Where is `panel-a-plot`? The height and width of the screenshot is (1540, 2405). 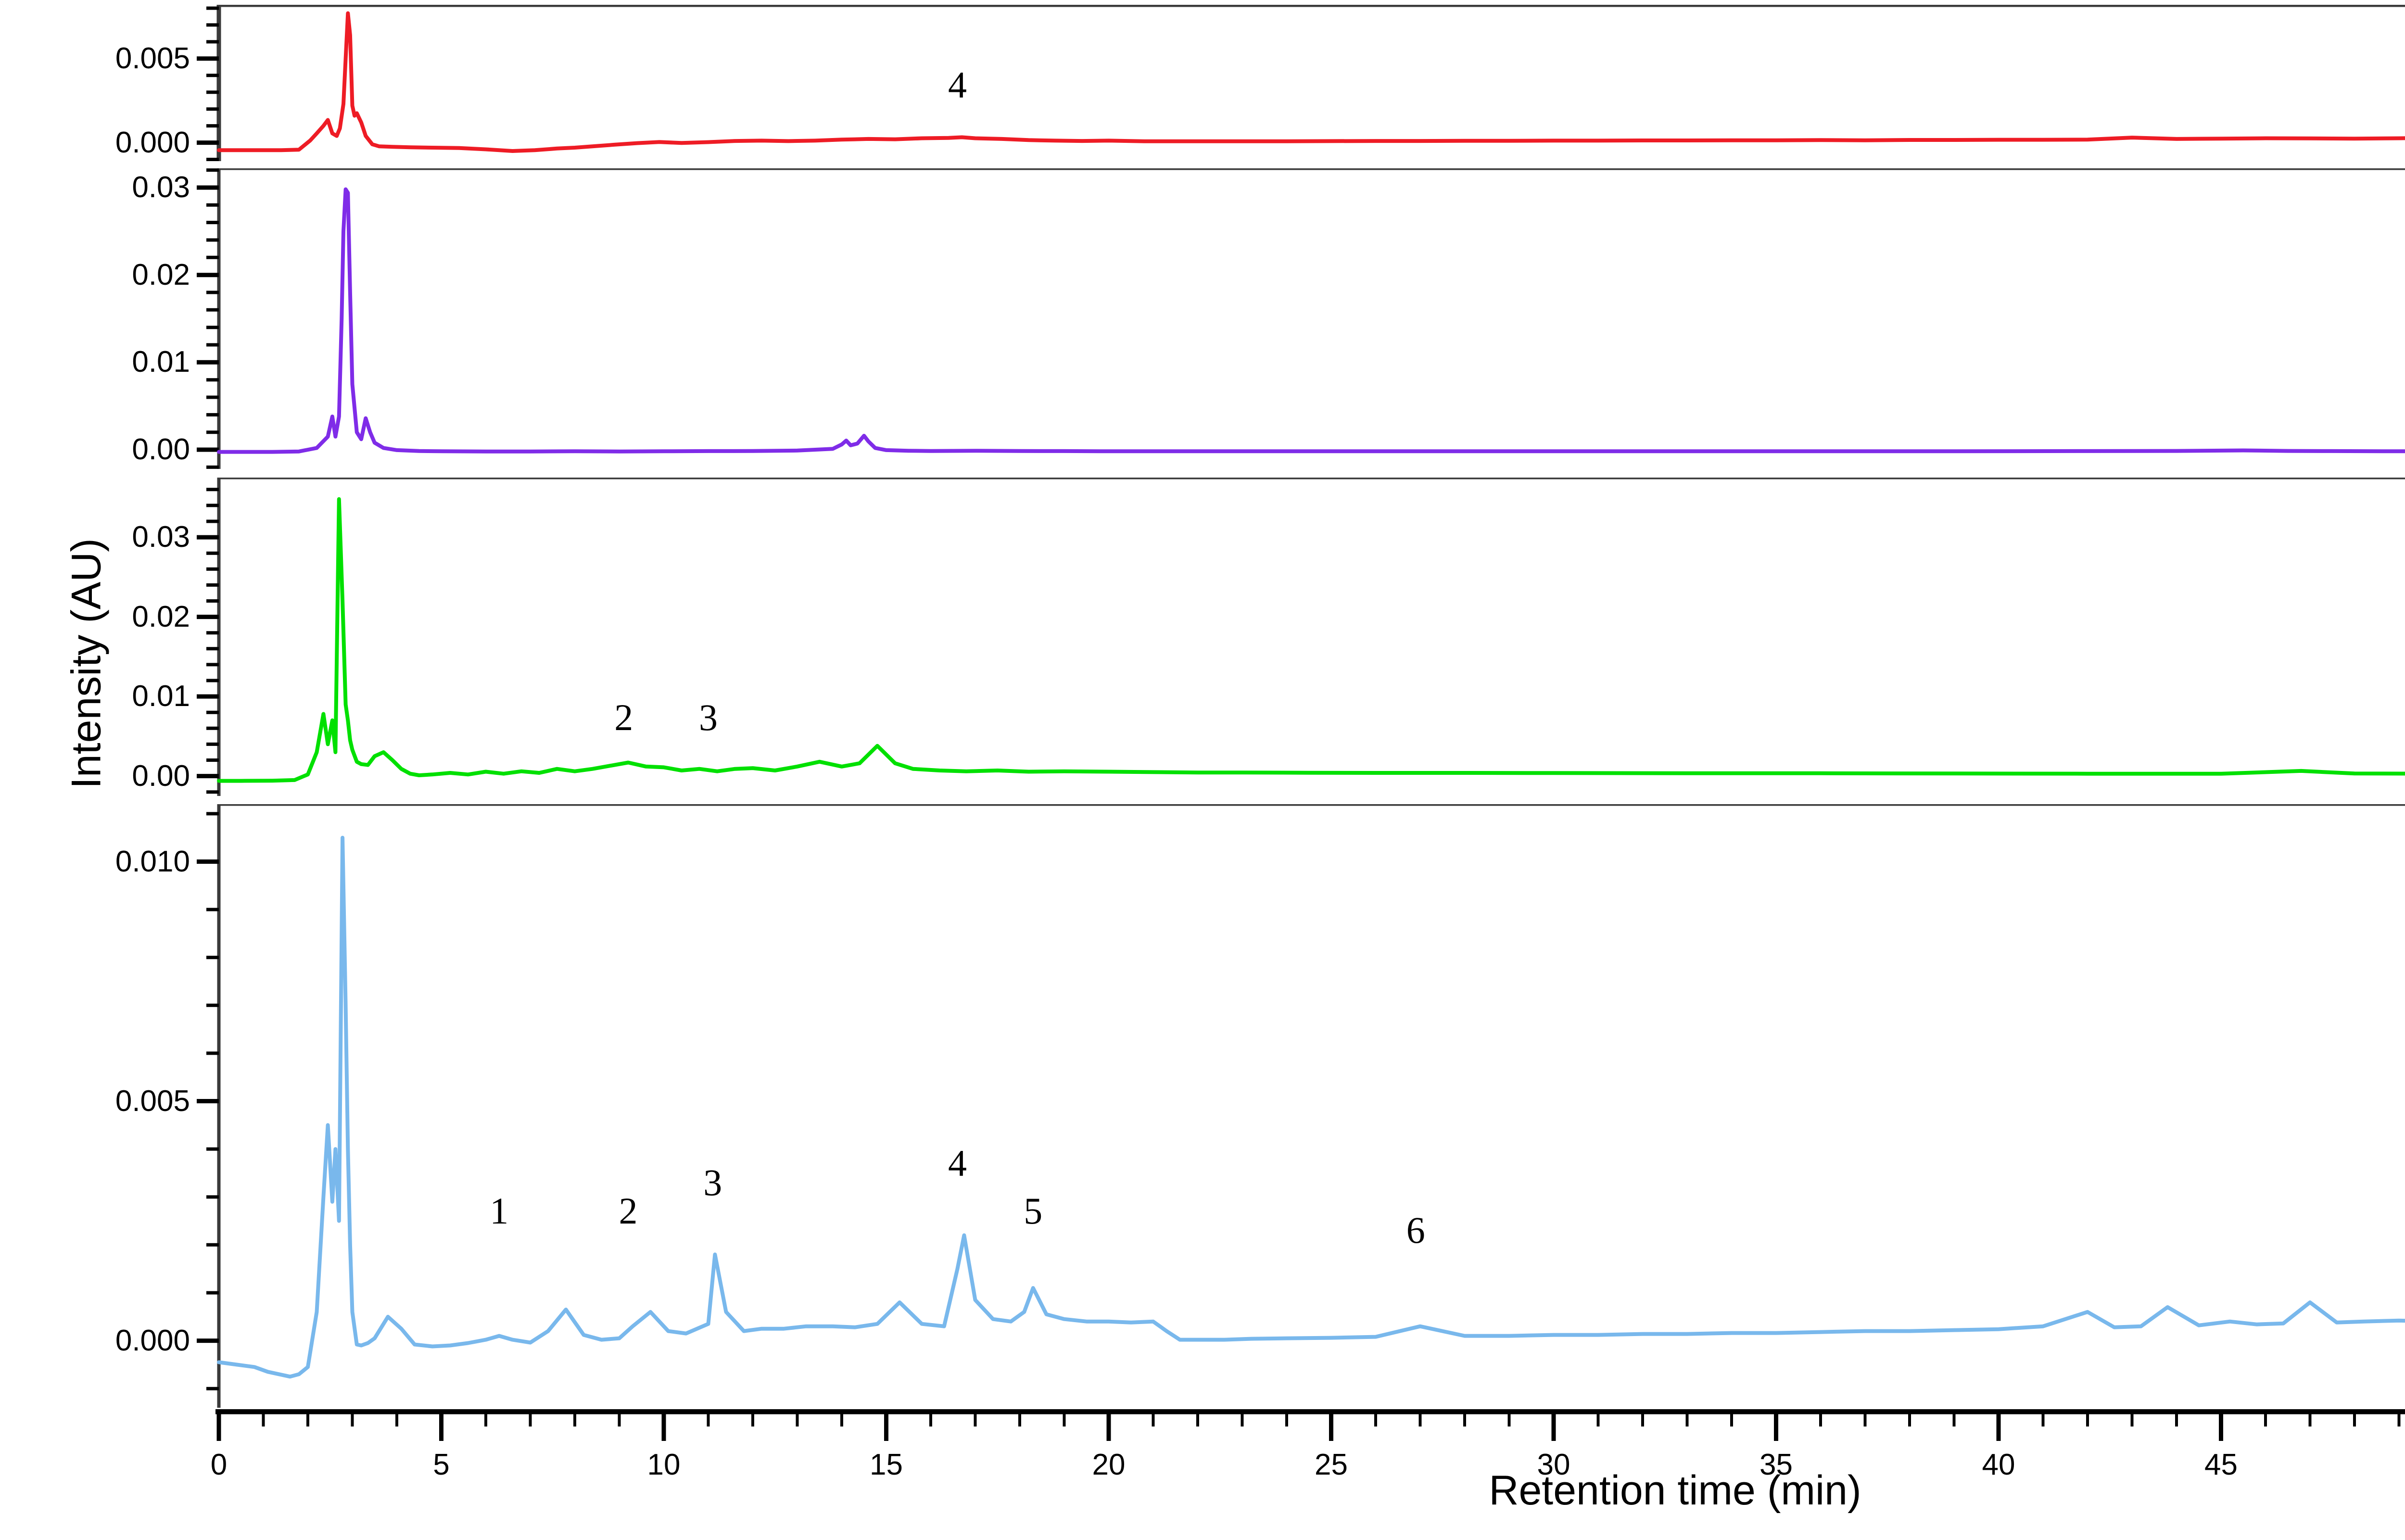 panel-a-plot is located at coordinates (1301, 83).